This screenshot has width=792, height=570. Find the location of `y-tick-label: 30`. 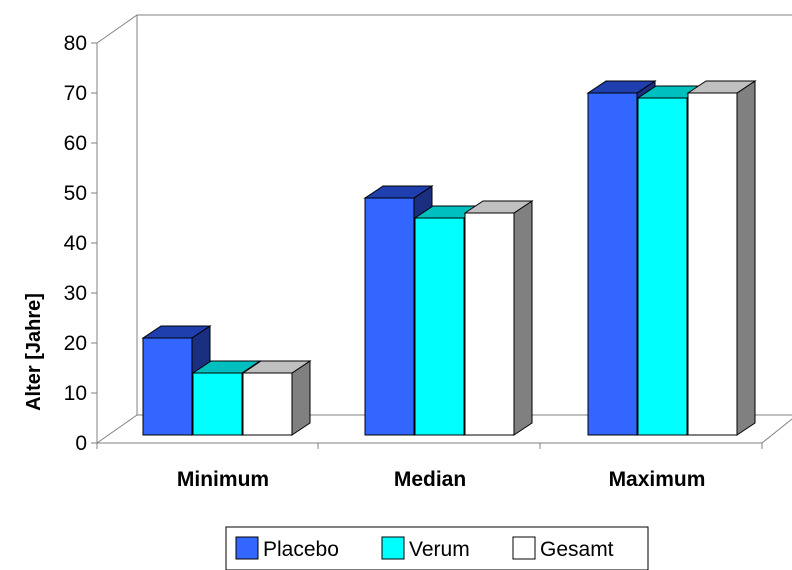

y-tick-label: 30 is located at coordinates (75, 293).